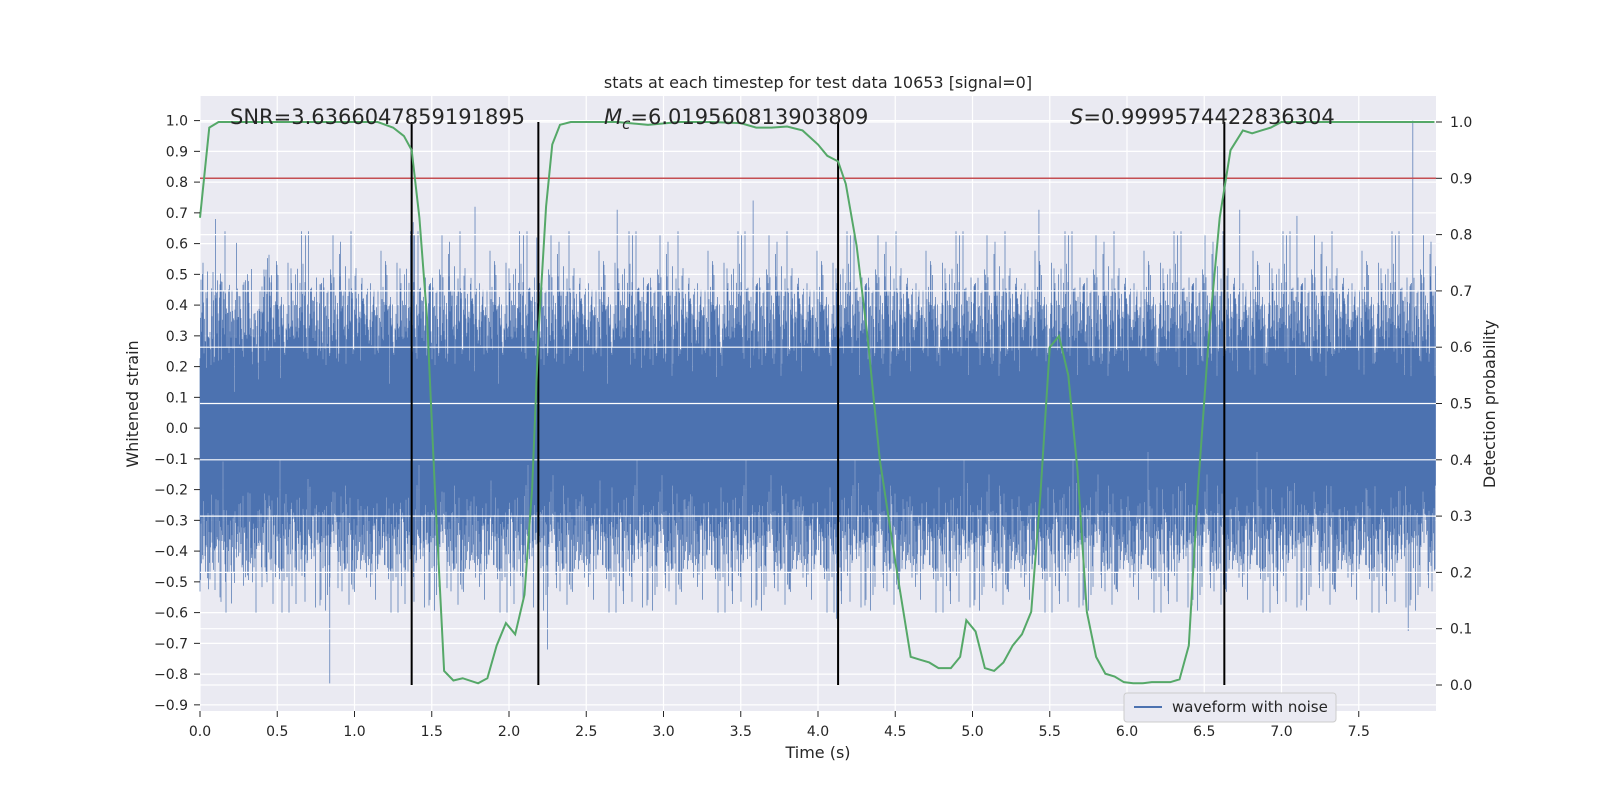  I want to click on score-annotation: S=0.9999574422836304, so click(1202, 117).